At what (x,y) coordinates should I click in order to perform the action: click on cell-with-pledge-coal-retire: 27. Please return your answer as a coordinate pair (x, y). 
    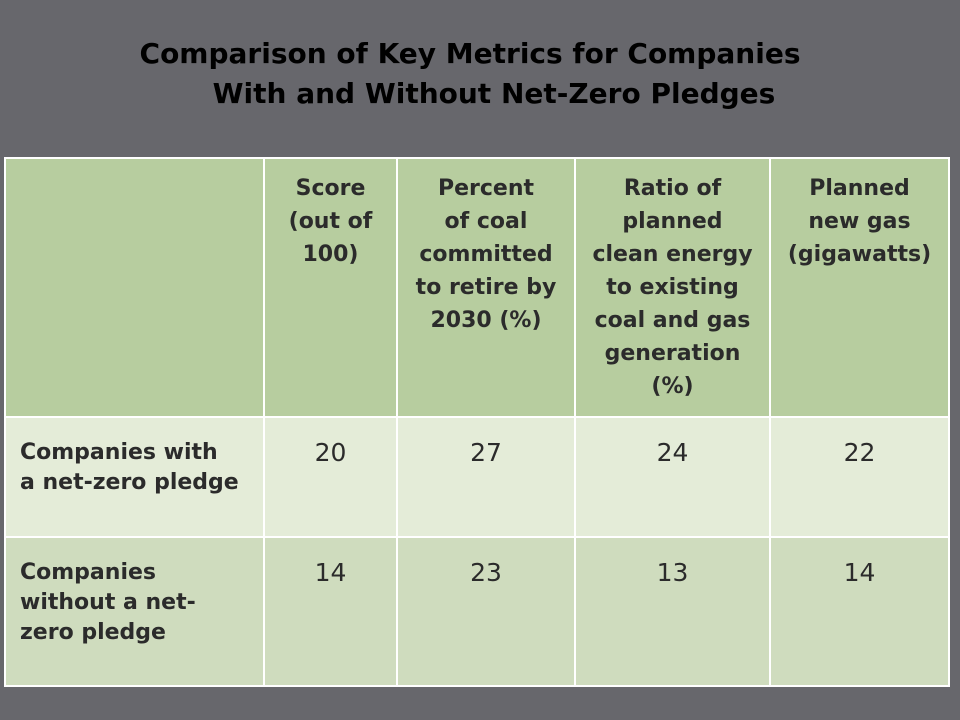
    Looking at the image, I should click on (486, 477).